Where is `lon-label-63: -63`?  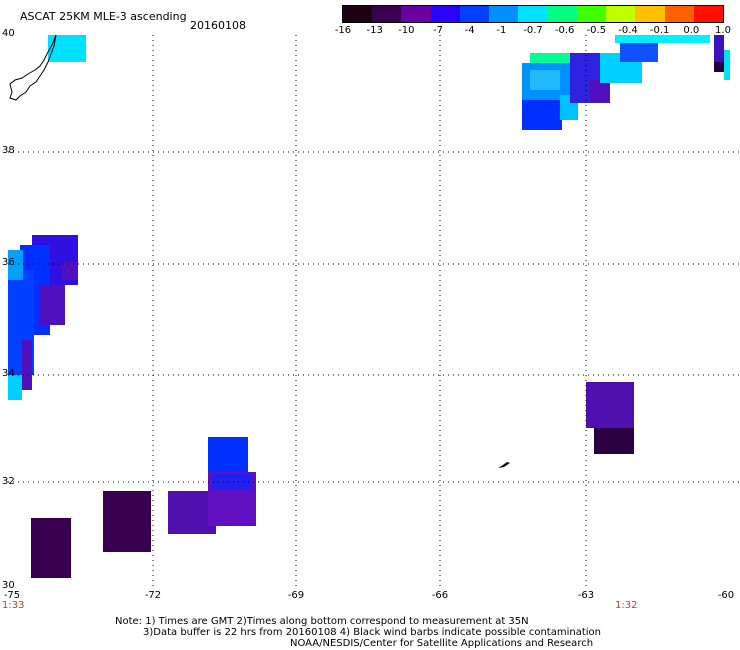 lon-label-63: -63 is located at coordinates (586, 595).